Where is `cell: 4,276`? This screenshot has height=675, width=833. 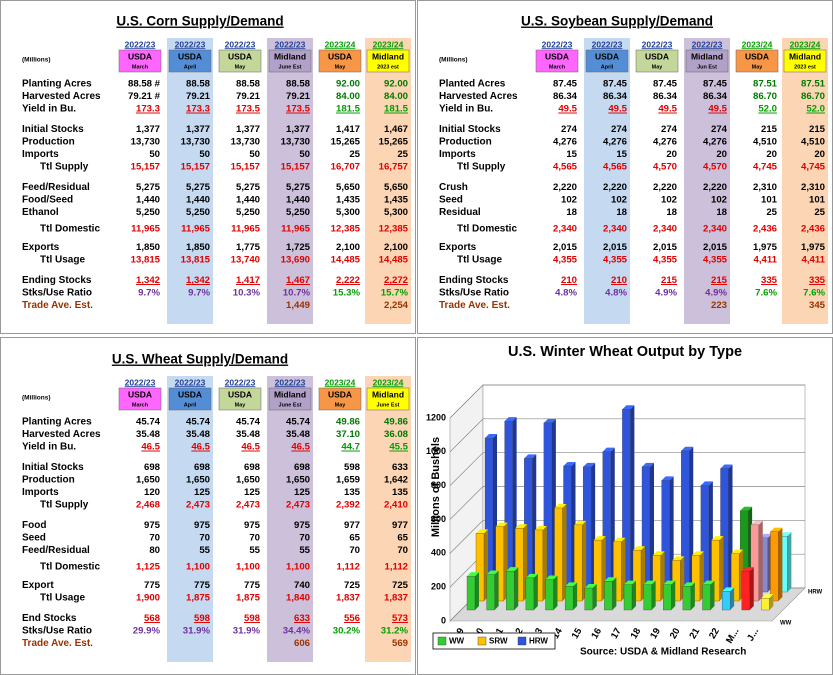
cell: 4,276 is located at coordinates (665, 142).